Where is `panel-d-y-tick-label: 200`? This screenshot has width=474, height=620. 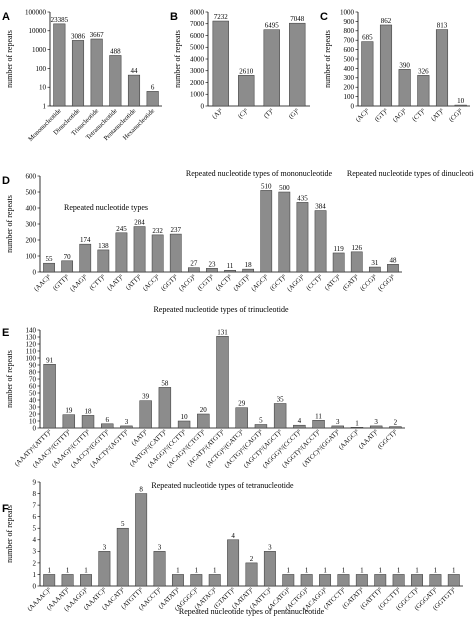 panel-d-y-tick-label: 200 is located at coordinates (31, 240).